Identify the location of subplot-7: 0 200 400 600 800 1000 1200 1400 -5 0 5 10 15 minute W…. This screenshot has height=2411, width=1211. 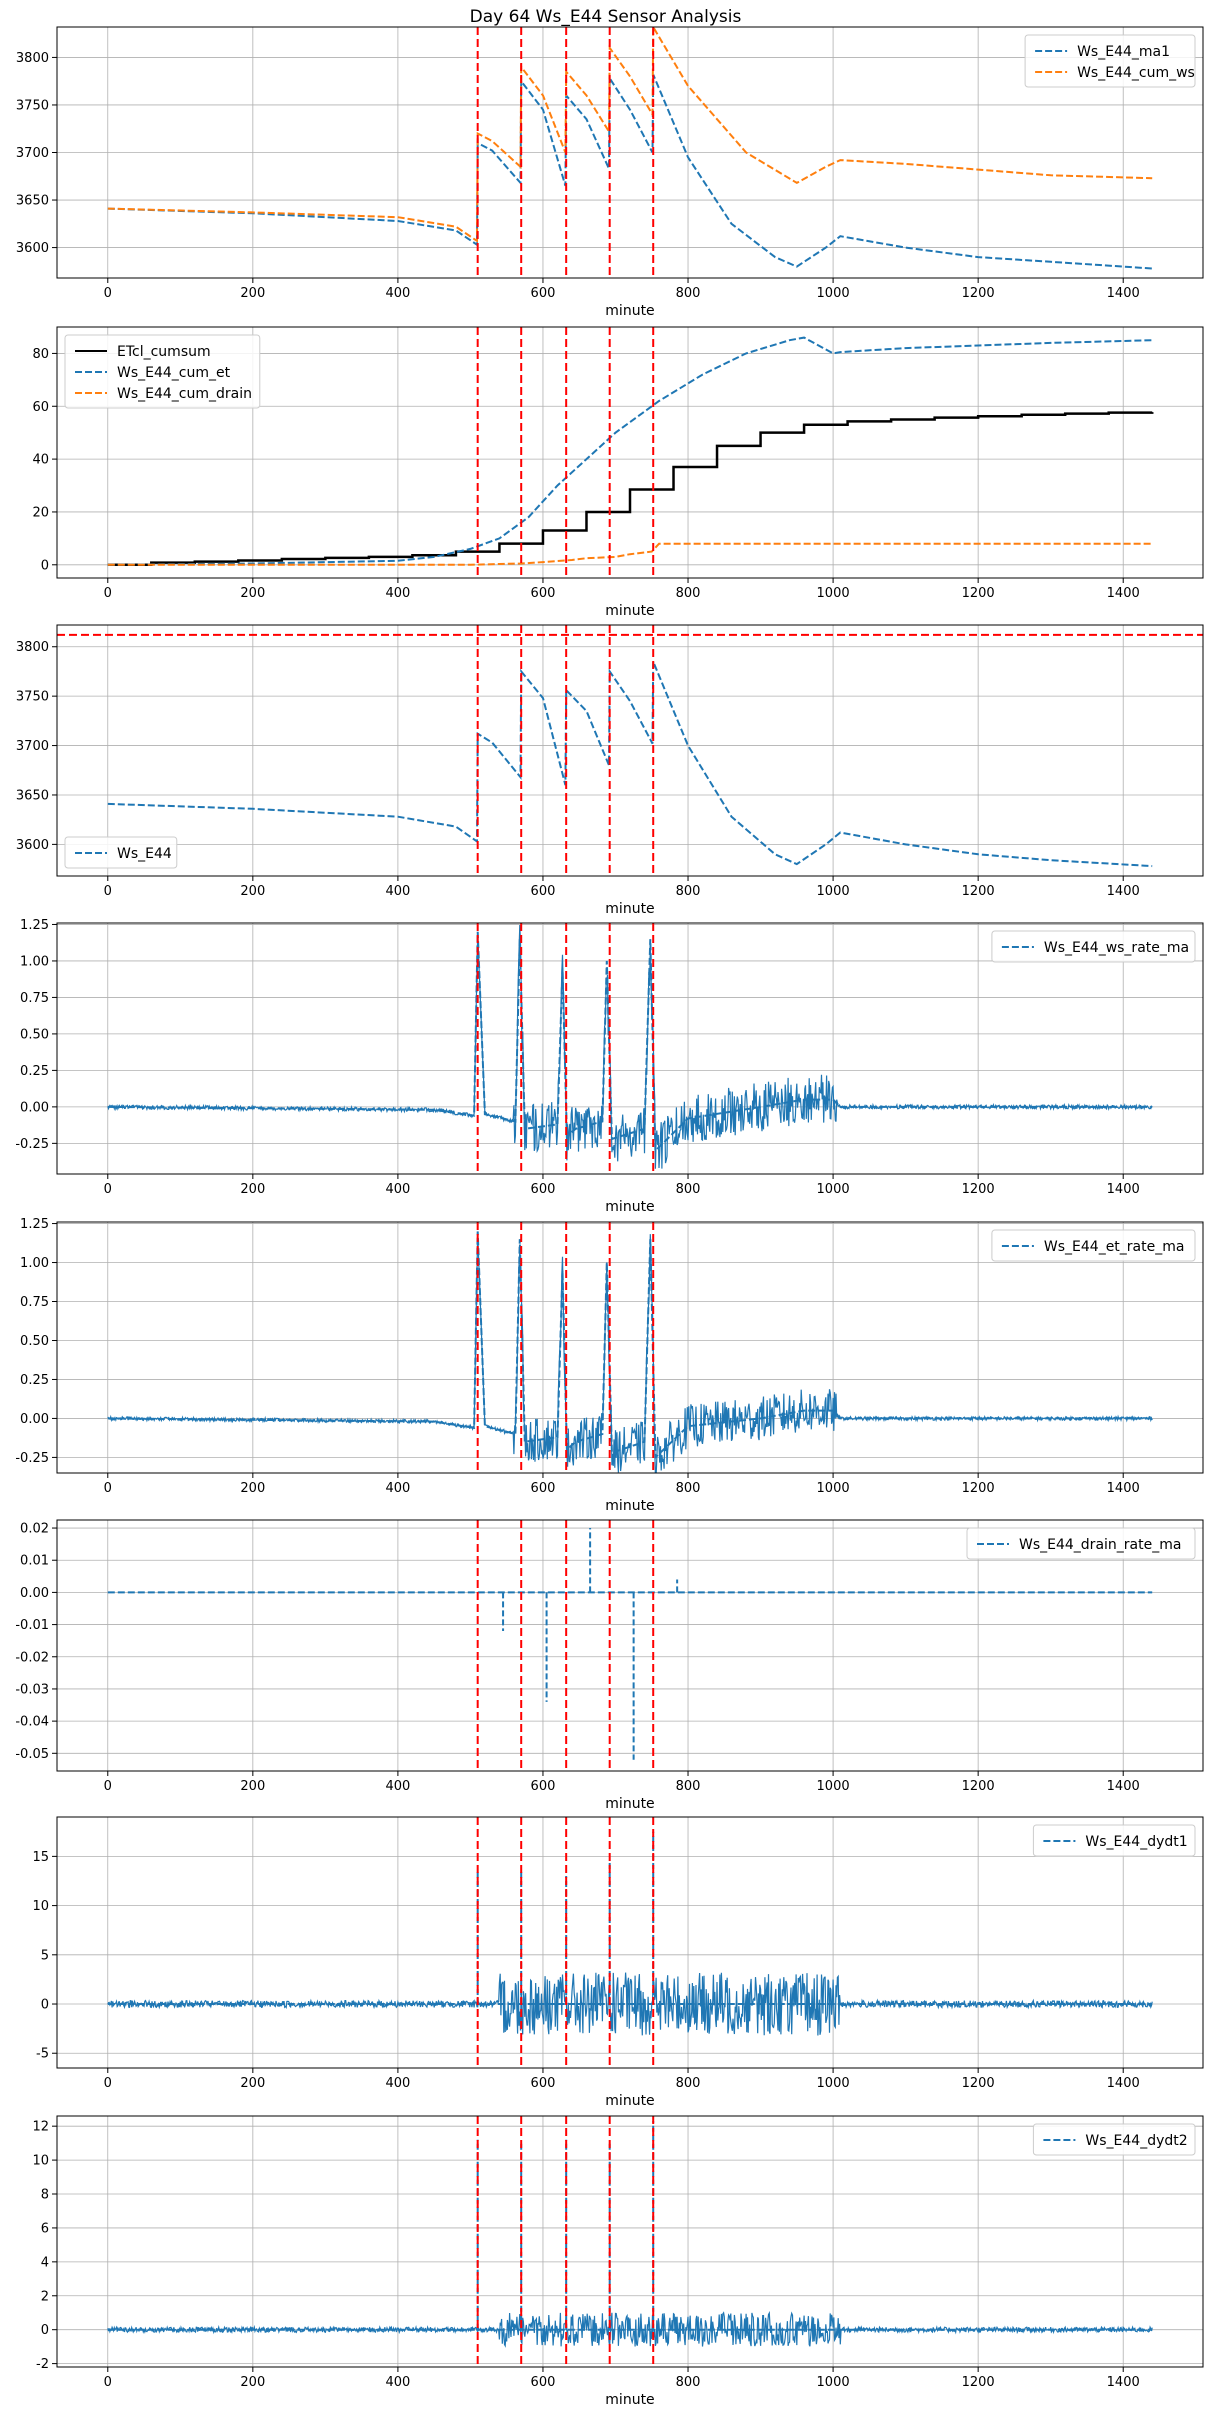
(618, 1962).